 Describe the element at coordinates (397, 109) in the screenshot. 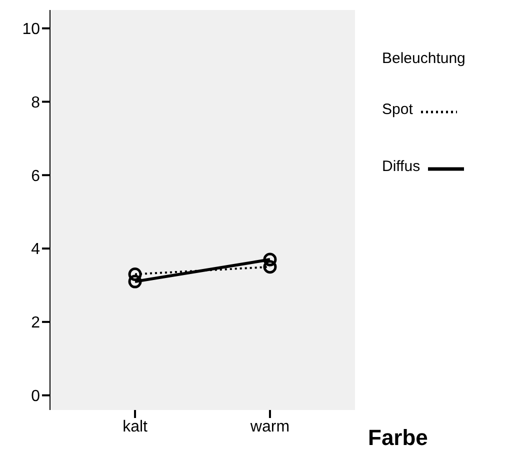

I see `legend-label: Spot` at that location.